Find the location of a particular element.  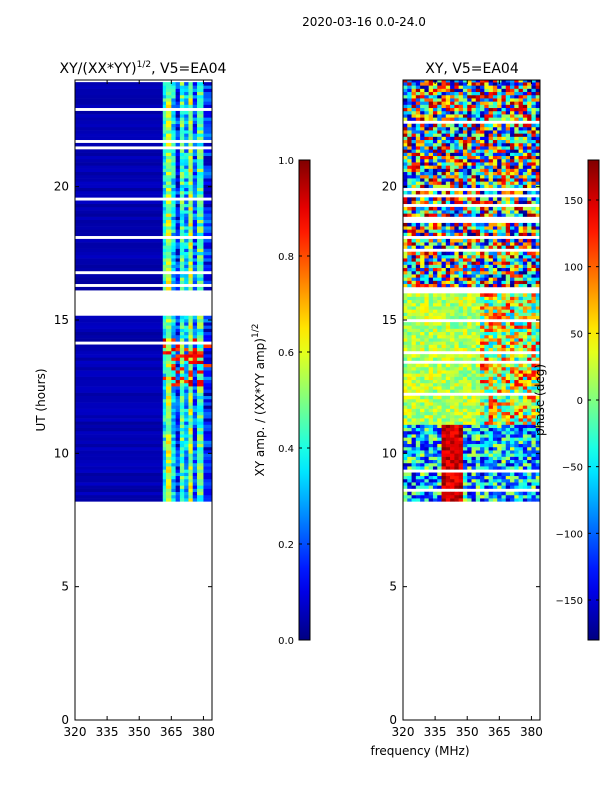

amplitude-y-axis-label: UT (hours) is located at coordinates (41, 399).